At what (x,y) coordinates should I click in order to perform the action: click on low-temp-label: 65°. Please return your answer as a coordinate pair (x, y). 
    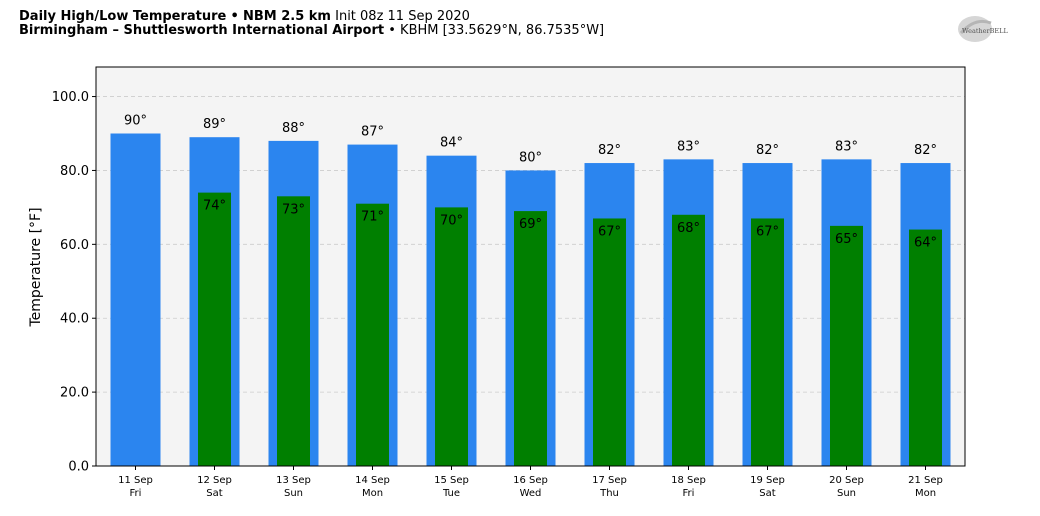
    Looking at the image, I should click on (846, 239).